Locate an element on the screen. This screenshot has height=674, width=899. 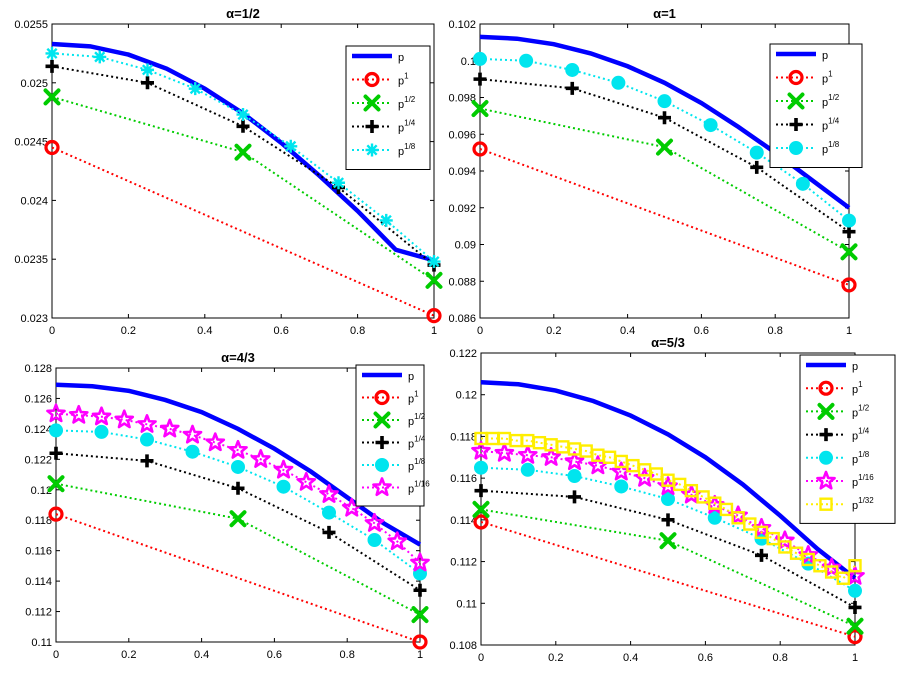
chart-title: α=4/3 is located at coordinates (238, 357).